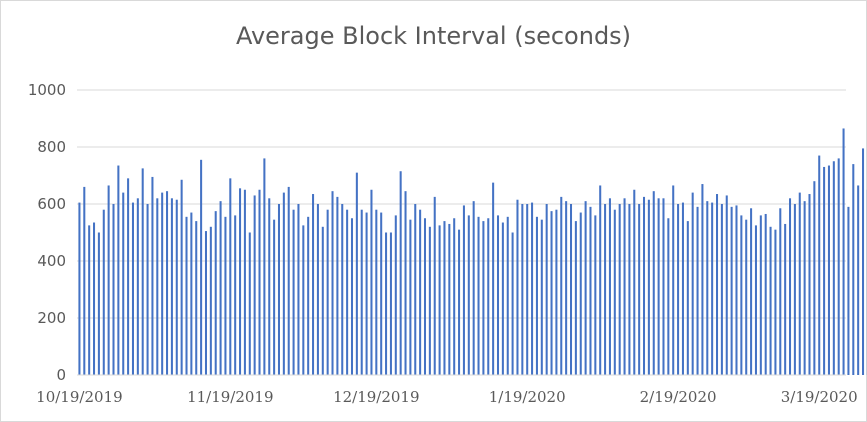 Image resolution: width=867 pixels, height=422 pixels. Describe the element at coordinates (819, 397) in the screenshot. I see `x-tick-label: 3/19/2020` at that location.